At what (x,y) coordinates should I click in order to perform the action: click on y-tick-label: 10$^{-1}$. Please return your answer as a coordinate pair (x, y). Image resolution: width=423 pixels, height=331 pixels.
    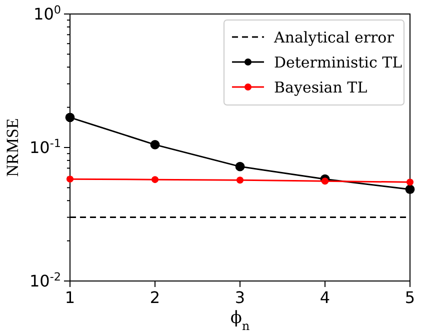
    Looking at the image, I should click on (45, 147).